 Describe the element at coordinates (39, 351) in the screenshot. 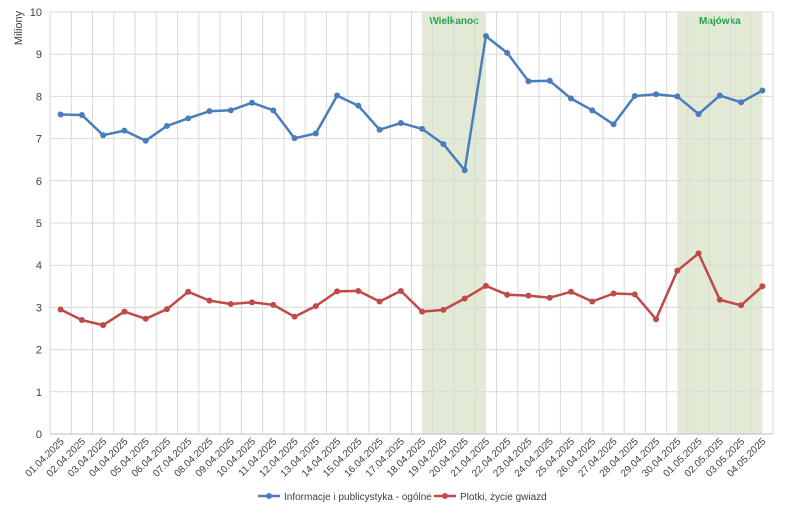

I see `y-tick-label: 2` at that location.